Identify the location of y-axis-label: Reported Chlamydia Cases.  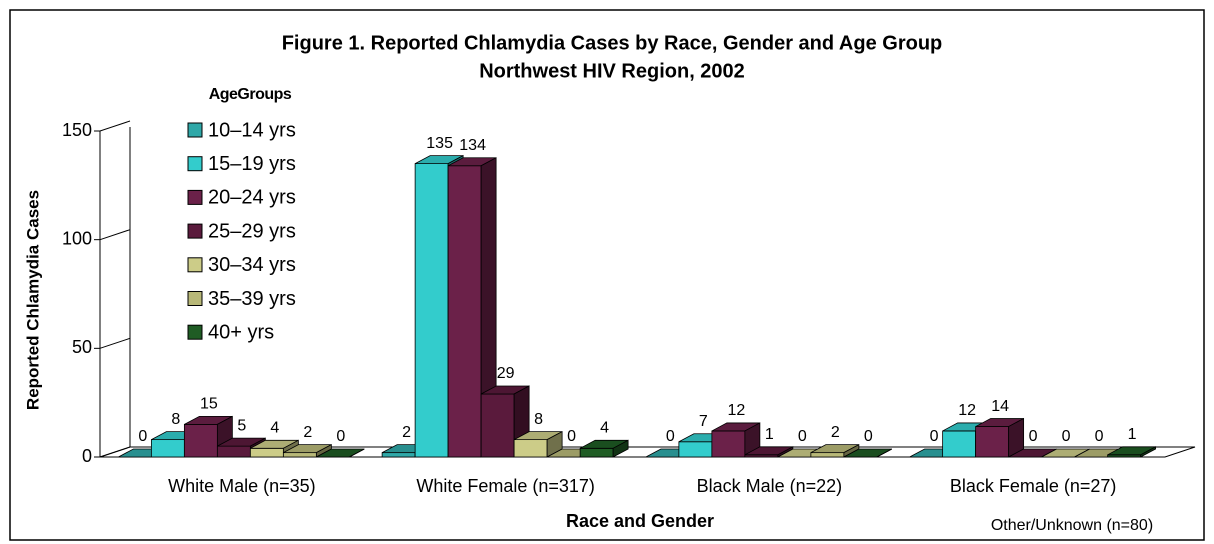
(32, 300).